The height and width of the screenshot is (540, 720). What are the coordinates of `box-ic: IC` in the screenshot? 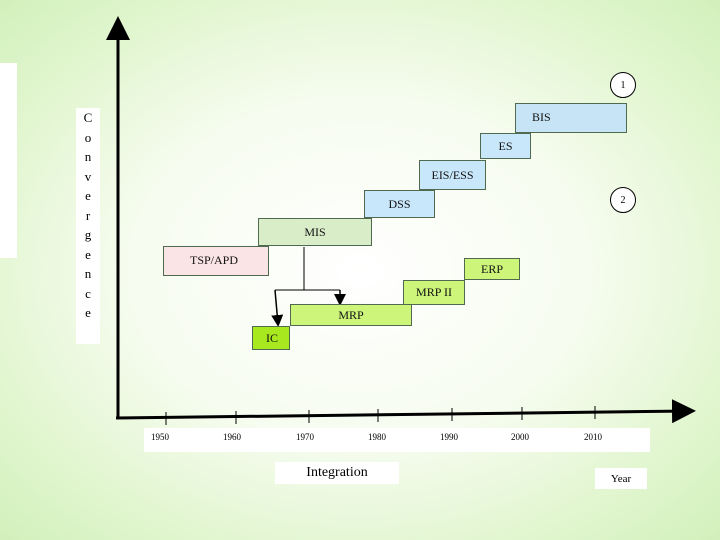 It's located at (271, 338).